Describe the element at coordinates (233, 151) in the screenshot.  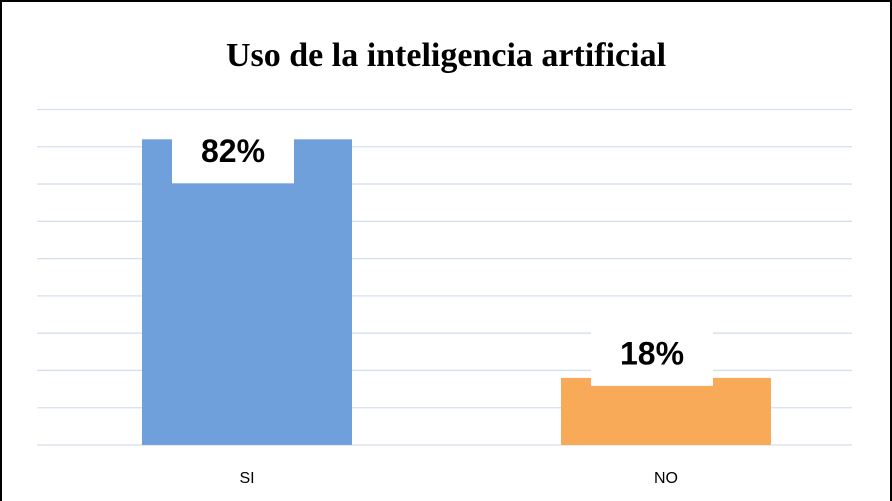
I see `data-label: 82%` at that location.